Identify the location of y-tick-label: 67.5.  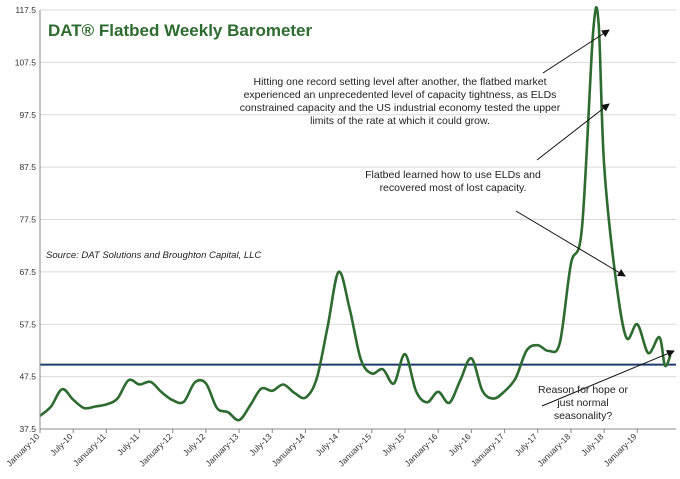
(27, 272).